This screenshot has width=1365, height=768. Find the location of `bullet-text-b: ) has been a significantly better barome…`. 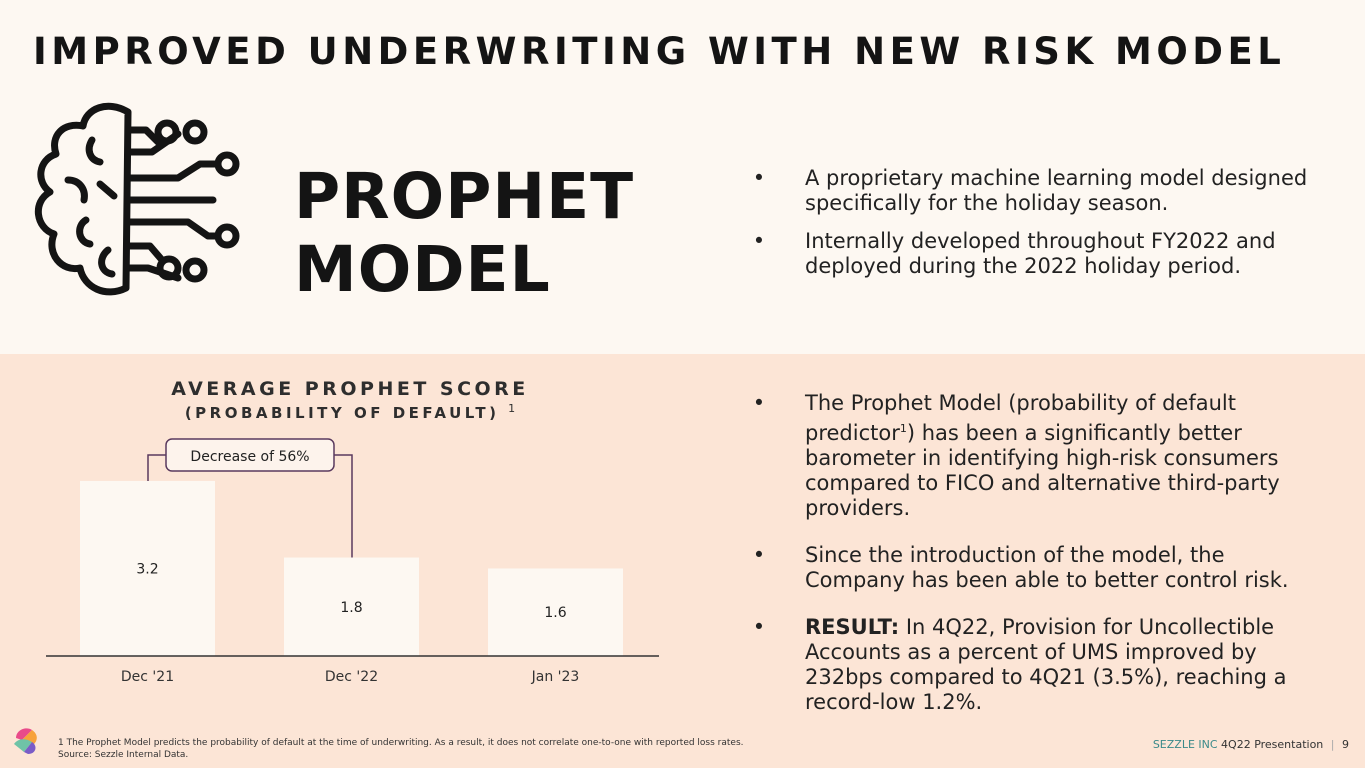

bullet-text-b: ) has been a significantly better barome… is located at coordinates (1042, 470).